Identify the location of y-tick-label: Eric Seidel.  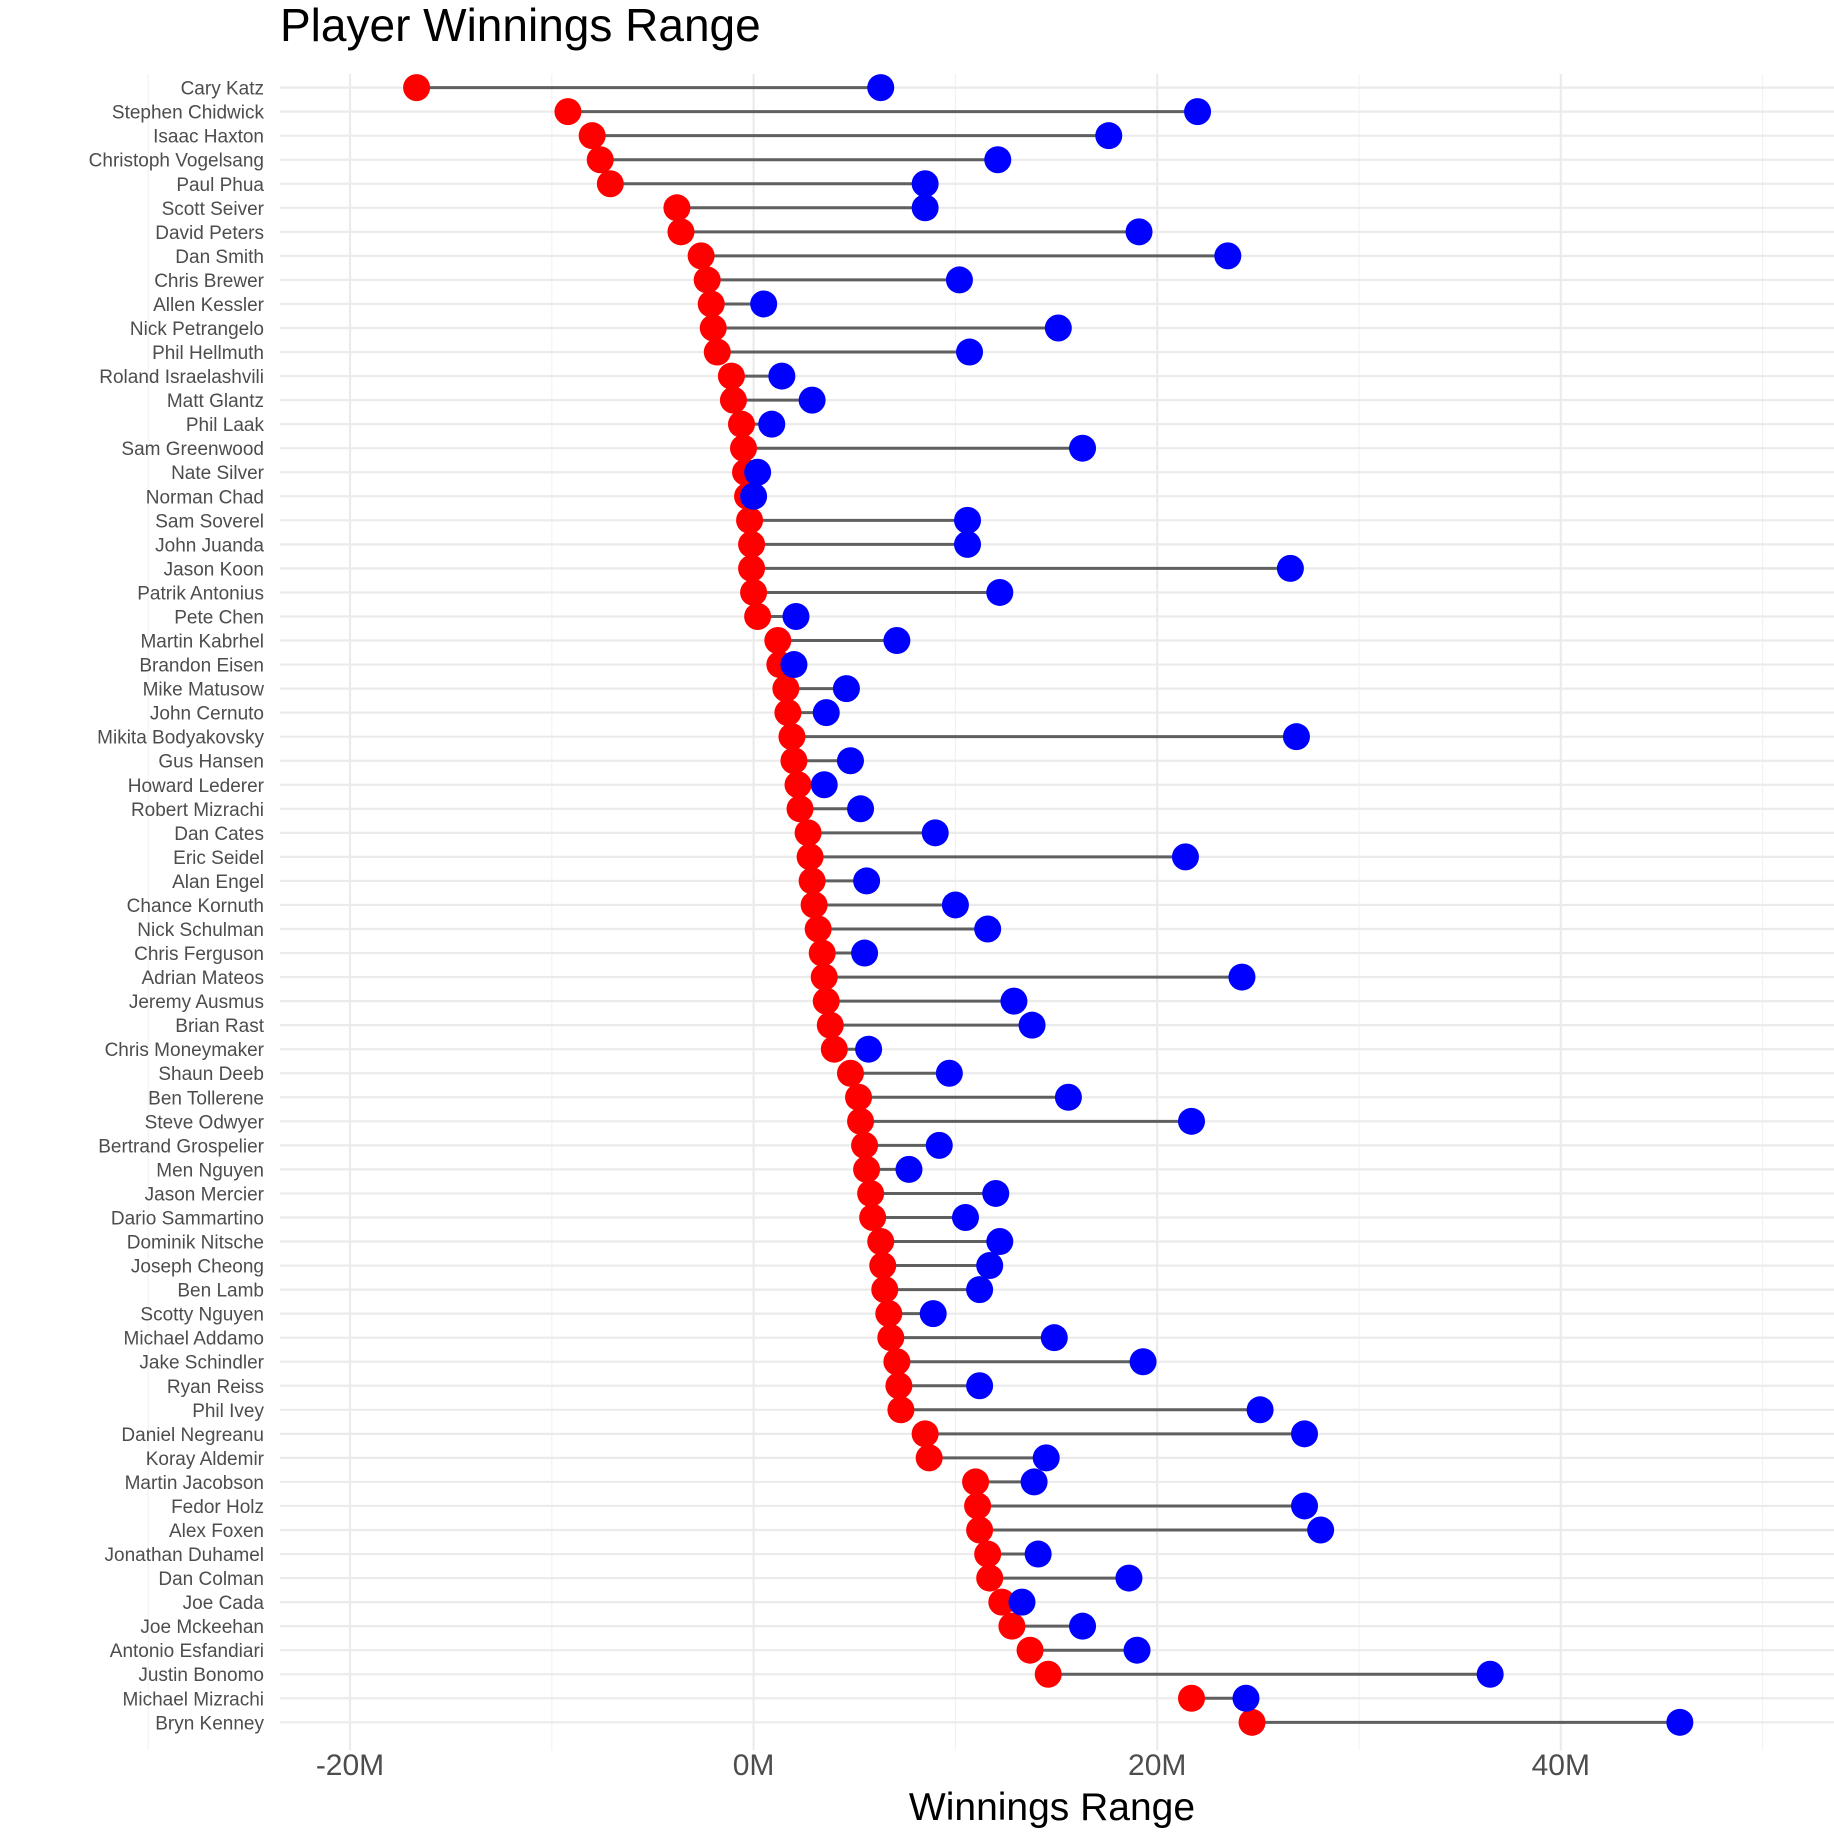
(218, 858).